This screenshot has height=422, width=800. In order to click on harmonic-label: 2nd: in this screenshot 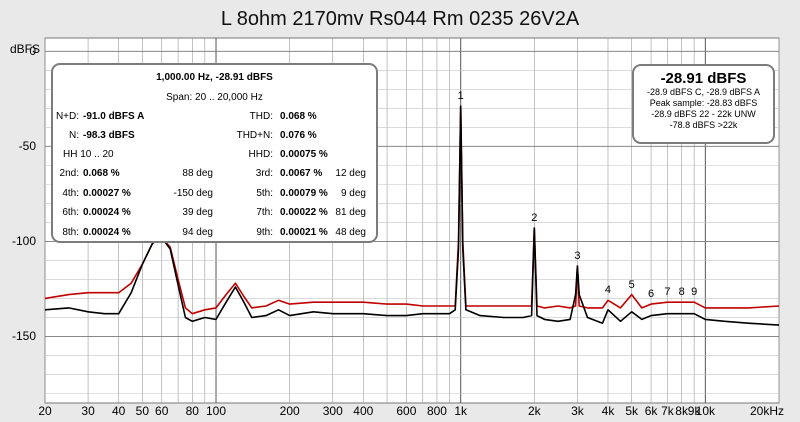, I will do `click(69, 173)`.